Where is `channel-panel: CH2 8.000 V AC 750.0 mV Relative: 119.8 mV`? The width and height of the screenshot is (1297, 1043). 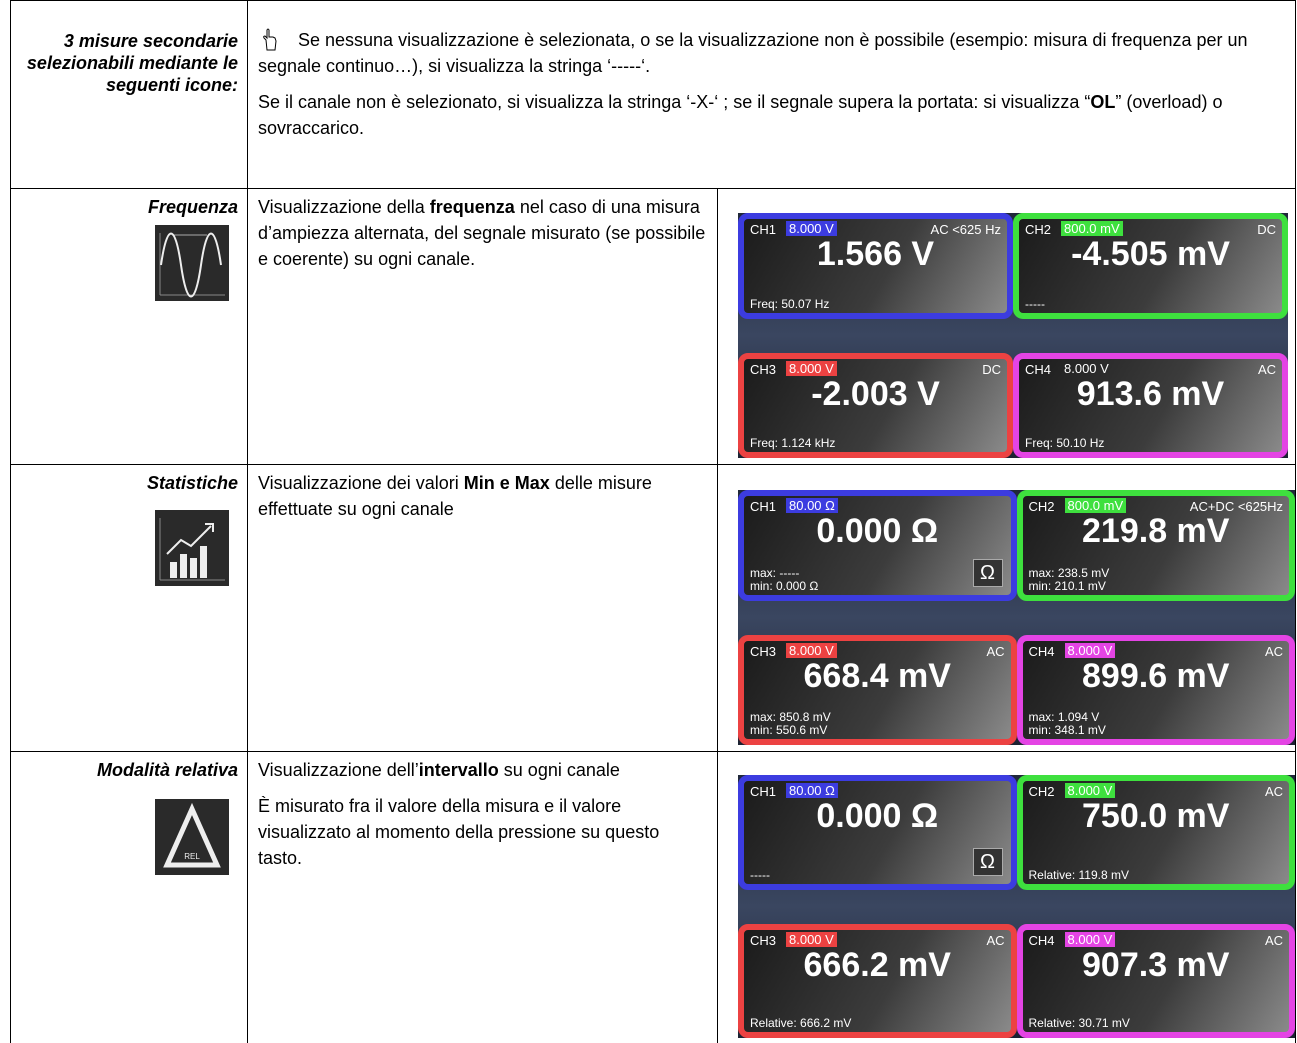 channel-panel: CH2 8.000 V AC 750.0 mV Relative: 119.8 mV is located at coordinates (1155, 832).